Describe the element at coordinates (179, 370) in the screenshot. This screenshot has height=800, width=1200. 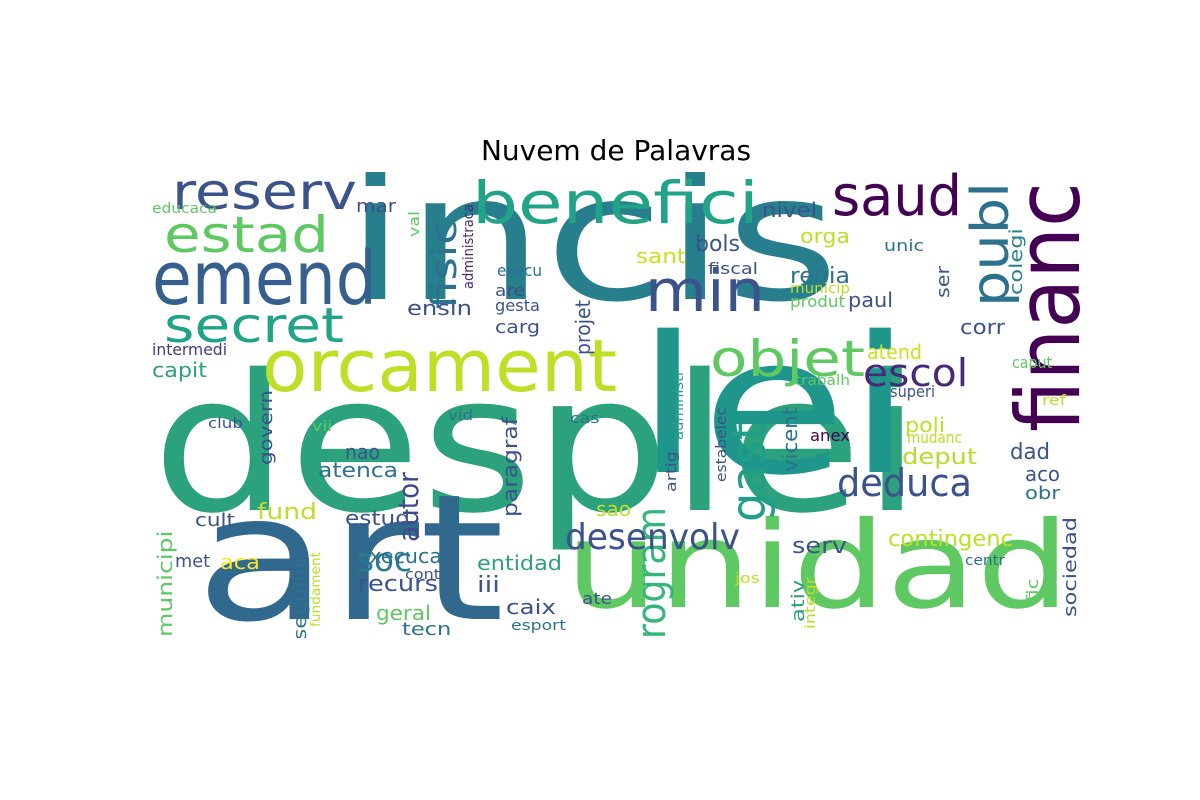
I see `word-capit: capit` at that location.